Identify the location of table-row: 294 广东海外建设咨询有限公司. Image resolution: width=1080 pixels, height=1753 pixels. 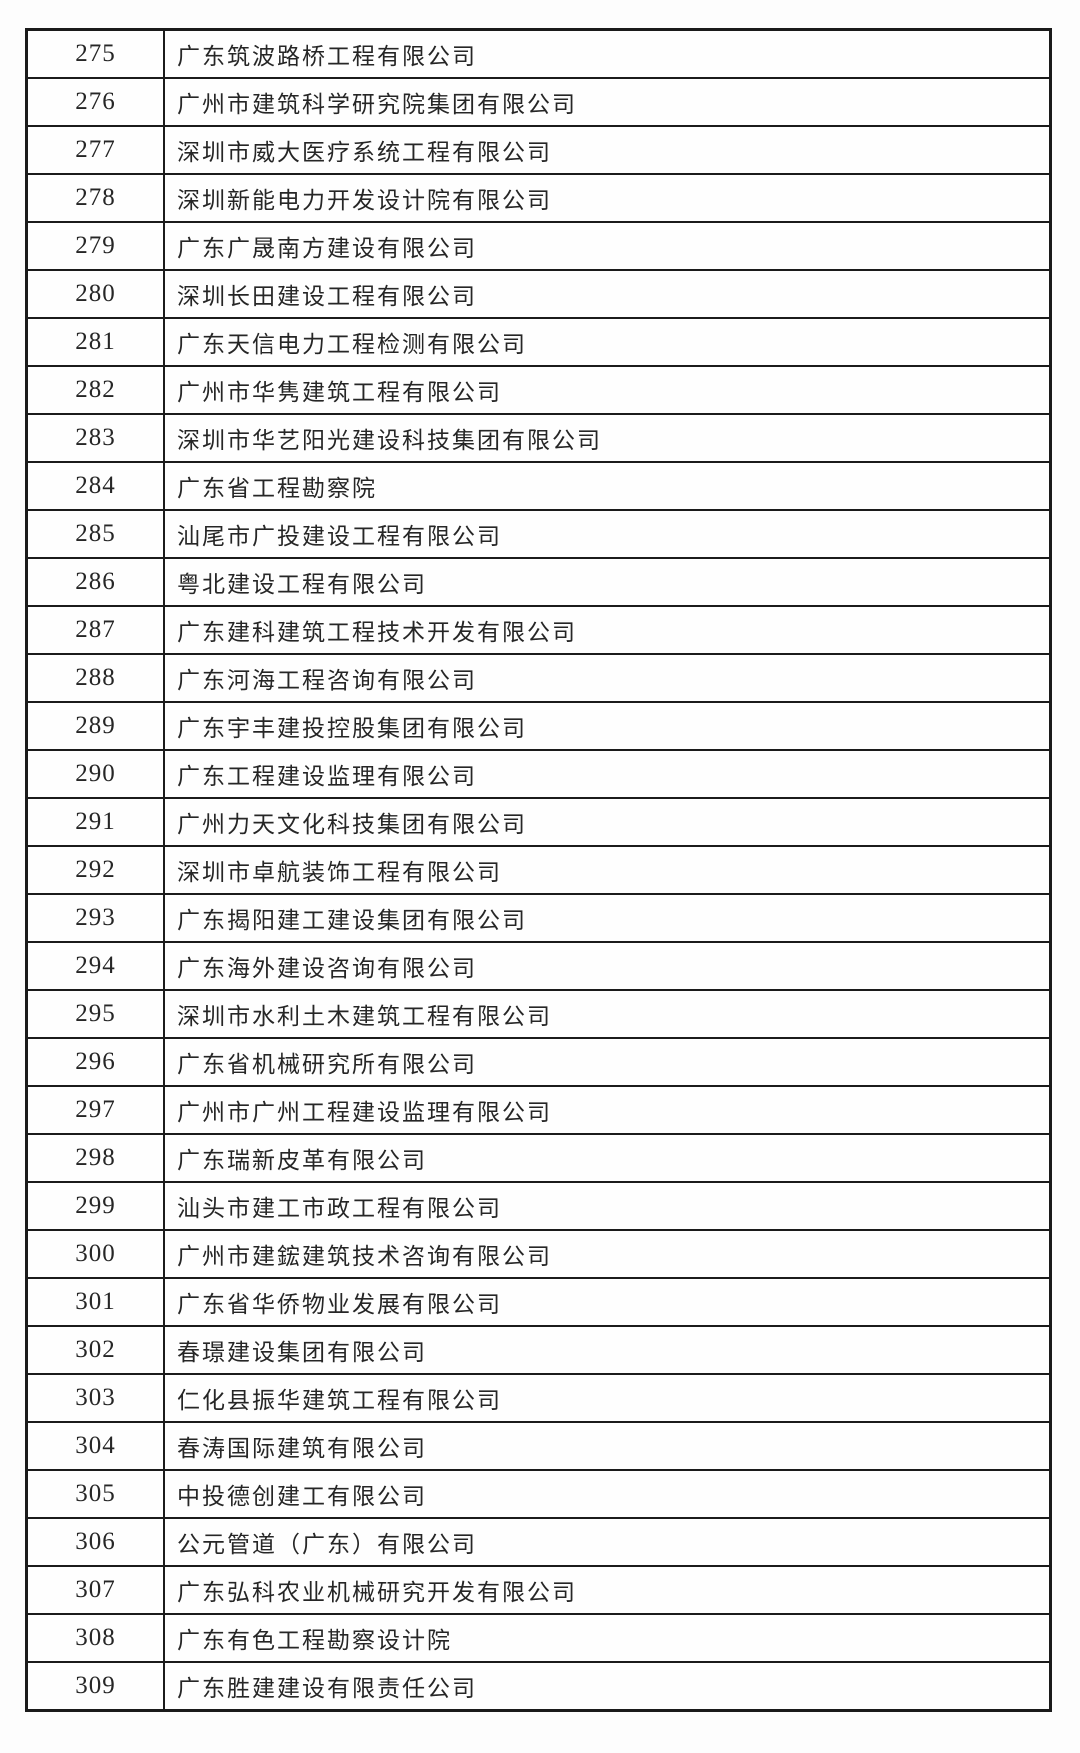
(538, 966).